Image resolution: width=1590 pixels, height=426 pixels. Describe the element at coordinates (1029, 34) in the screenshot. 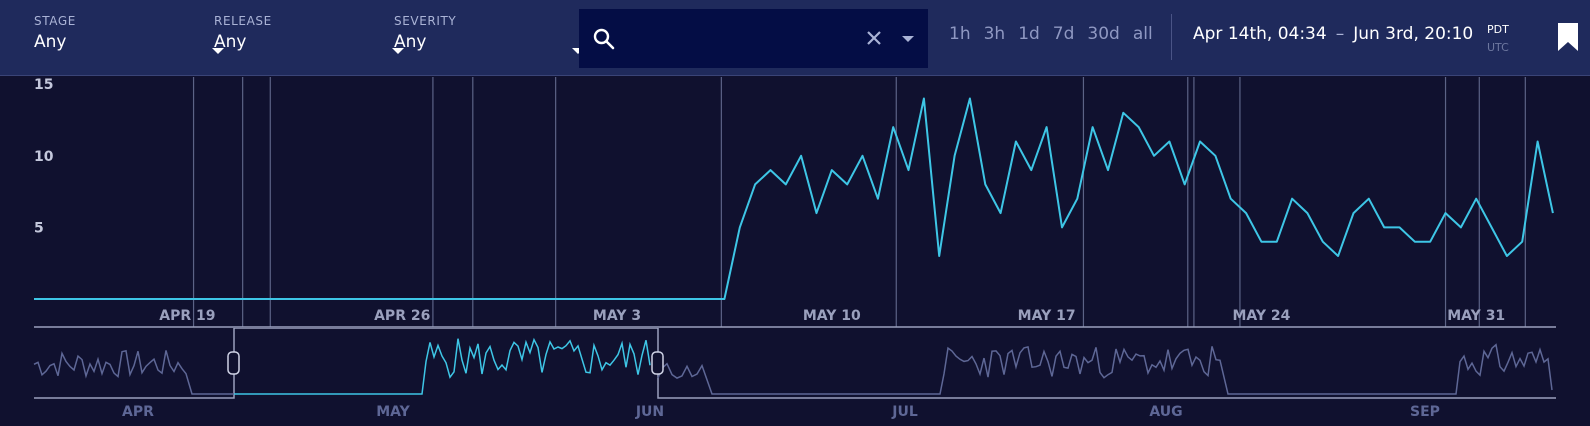

I see `range-1d-button: 1d` at that location.